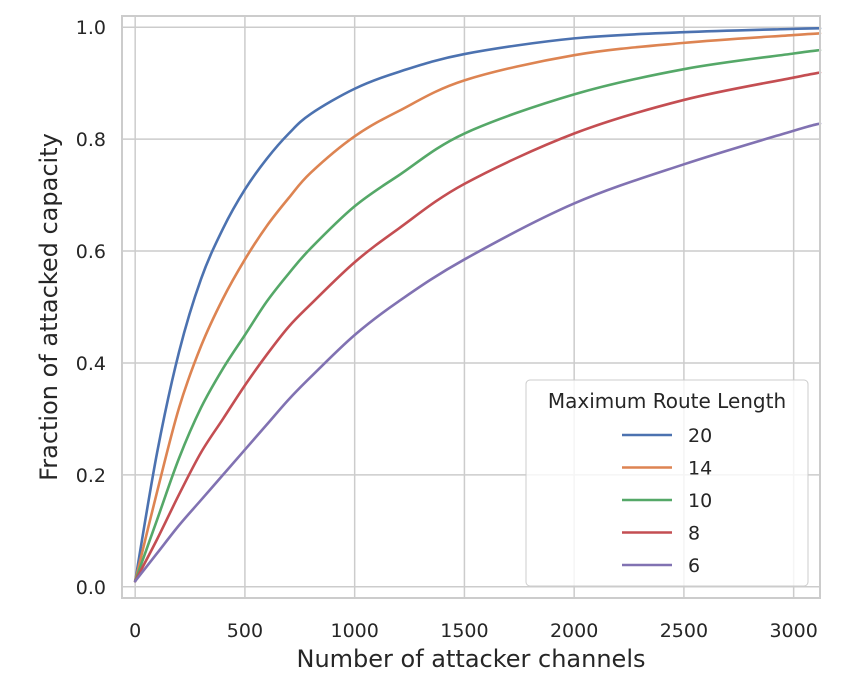 This screenshot has width=852, height=681. I want to click on y-tick-label: 0.4, so click(91, 364).